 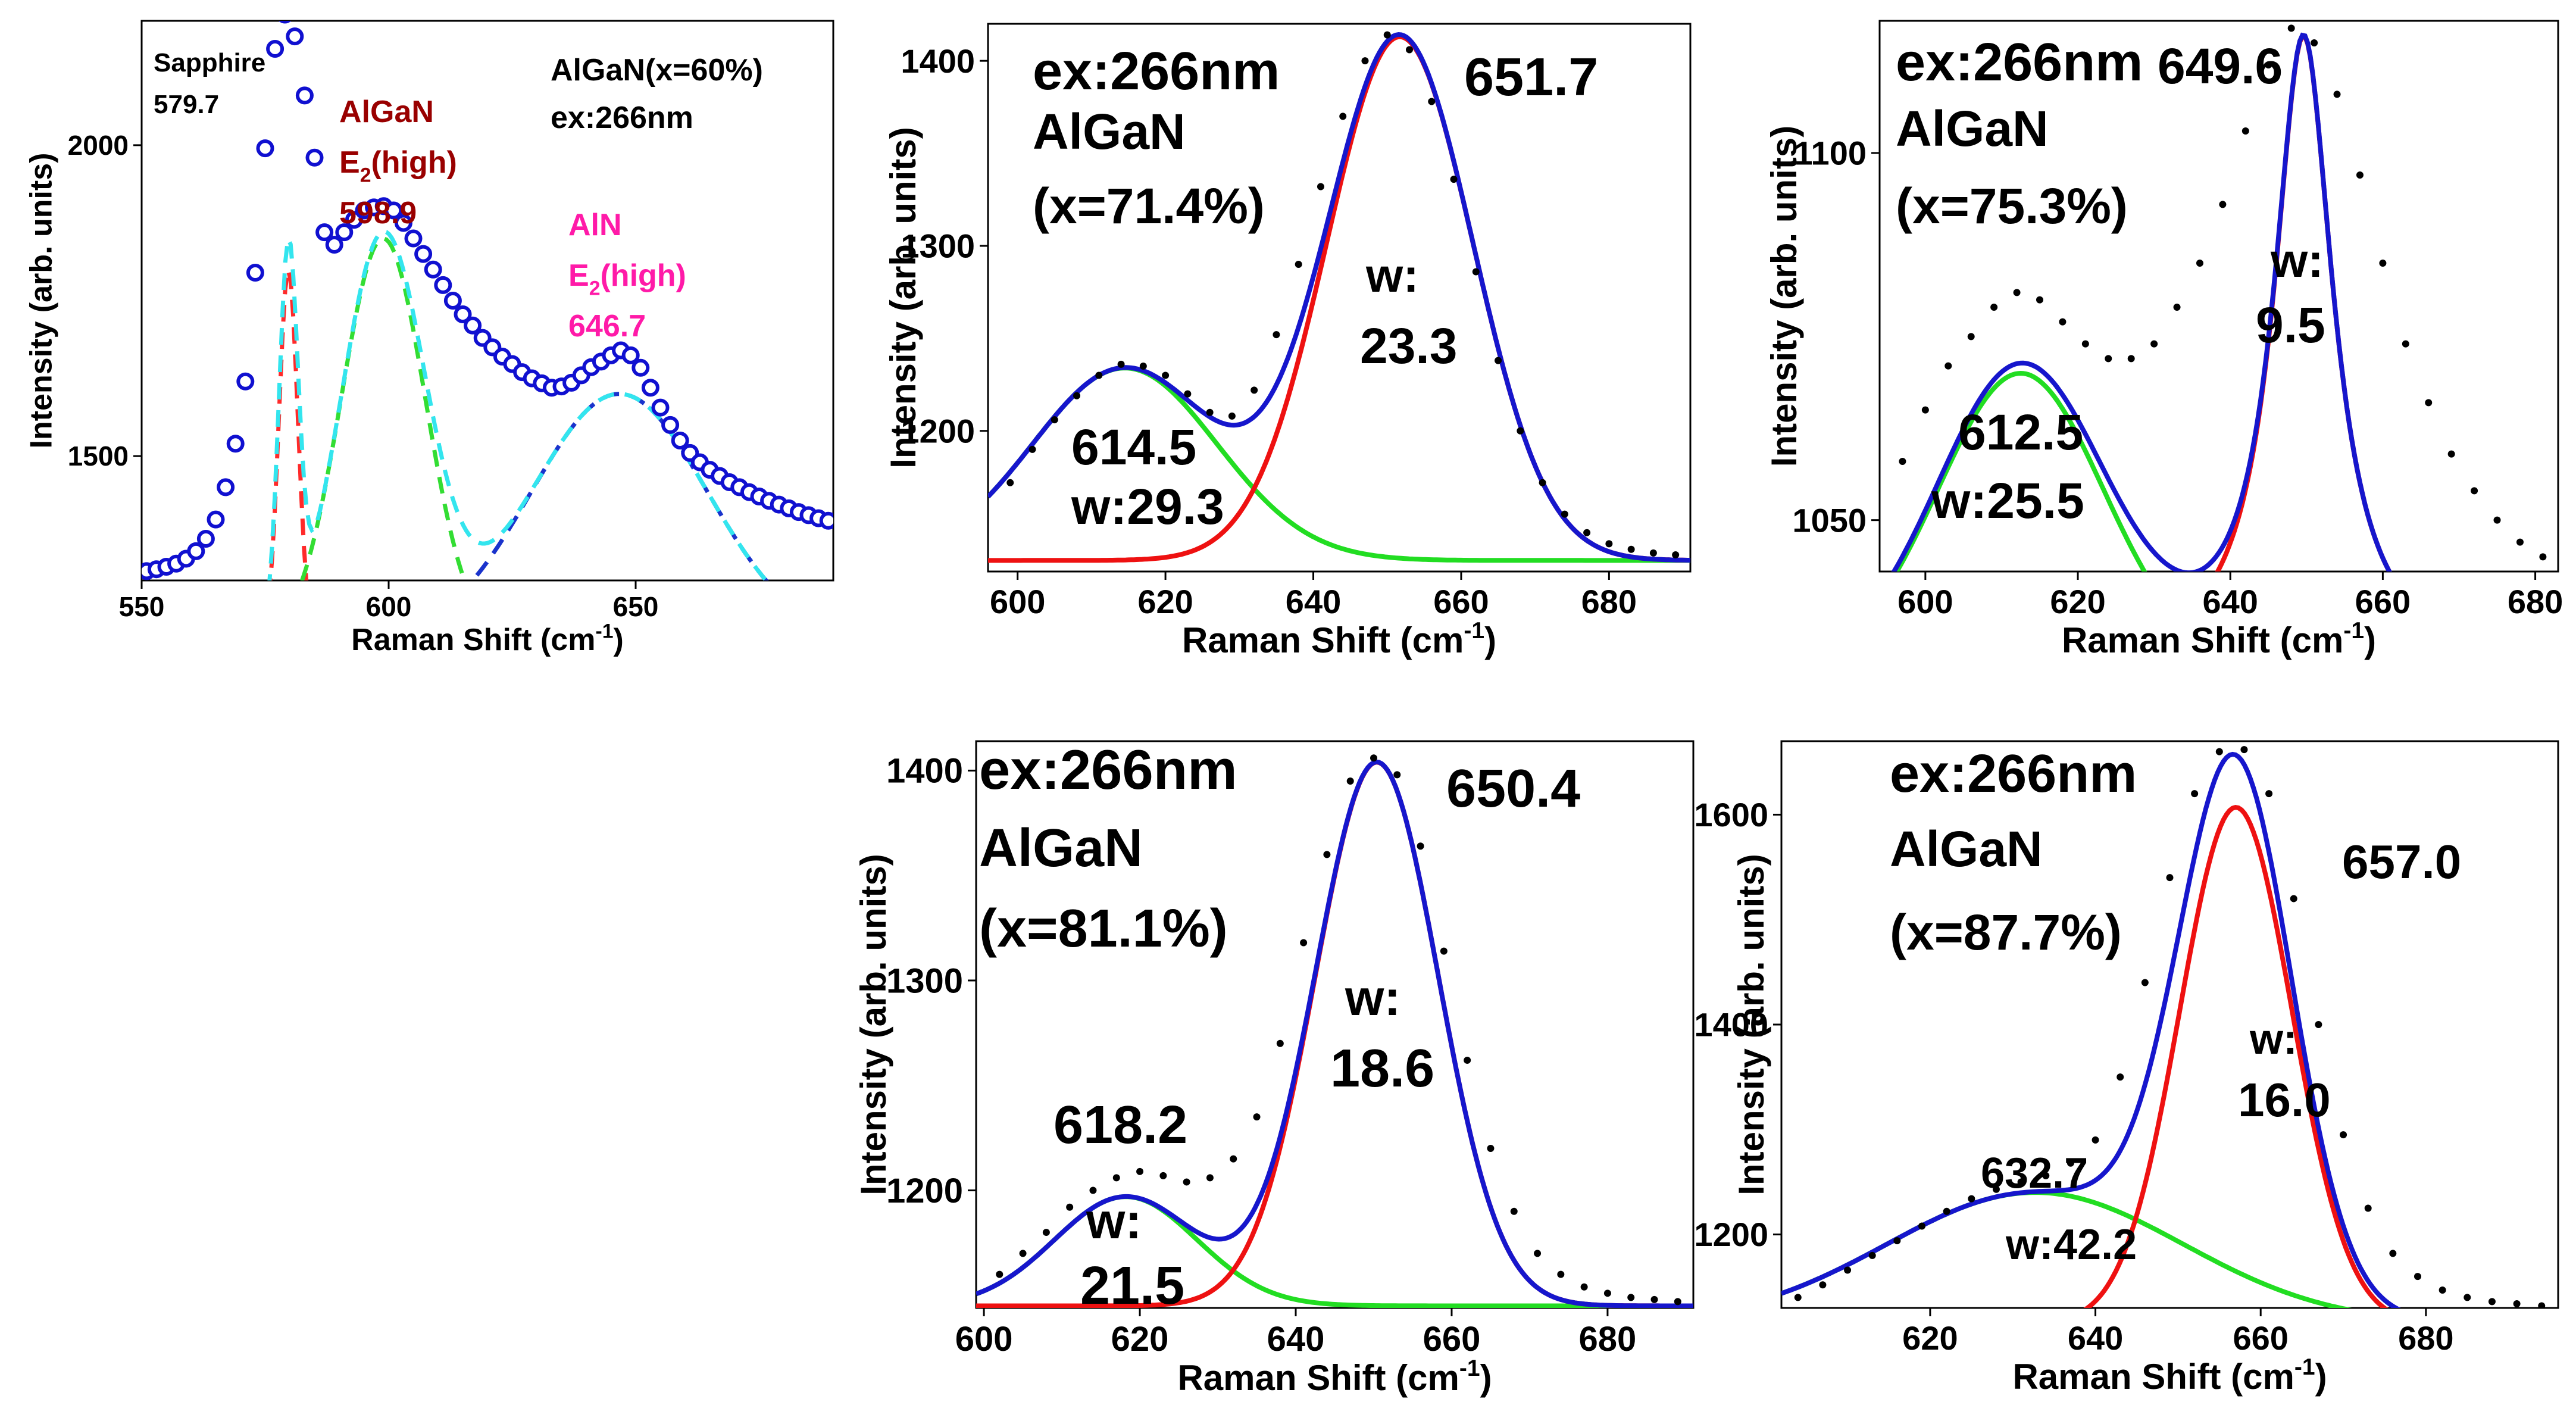 What do you see at coordinates (2290, 325) in the screenshot?
I see `annotation-label: 9.5` at bounding box center [2290, 325].